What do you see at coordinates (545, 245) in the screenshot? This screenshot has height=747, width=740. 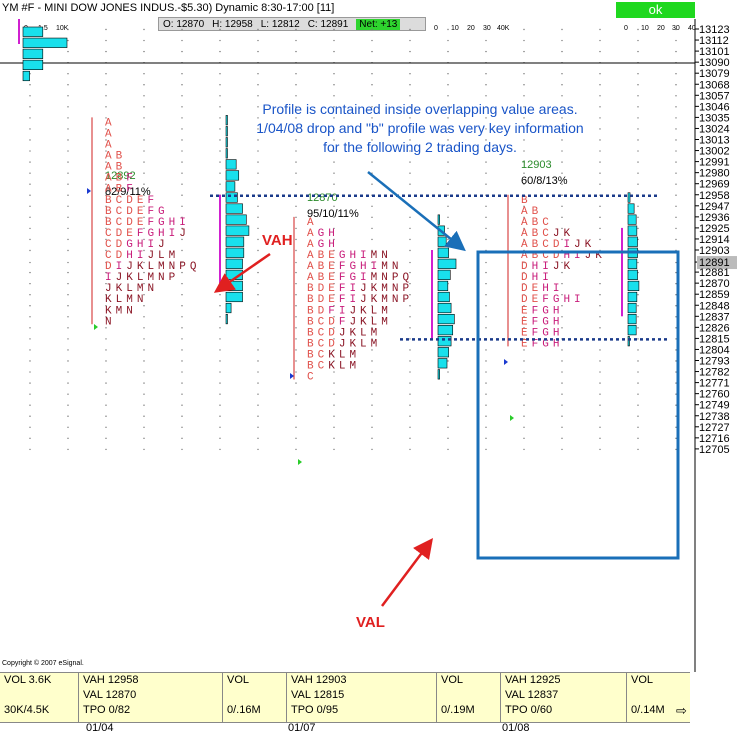 I see `tpo-letter: C` at bounding box center [545, 245].